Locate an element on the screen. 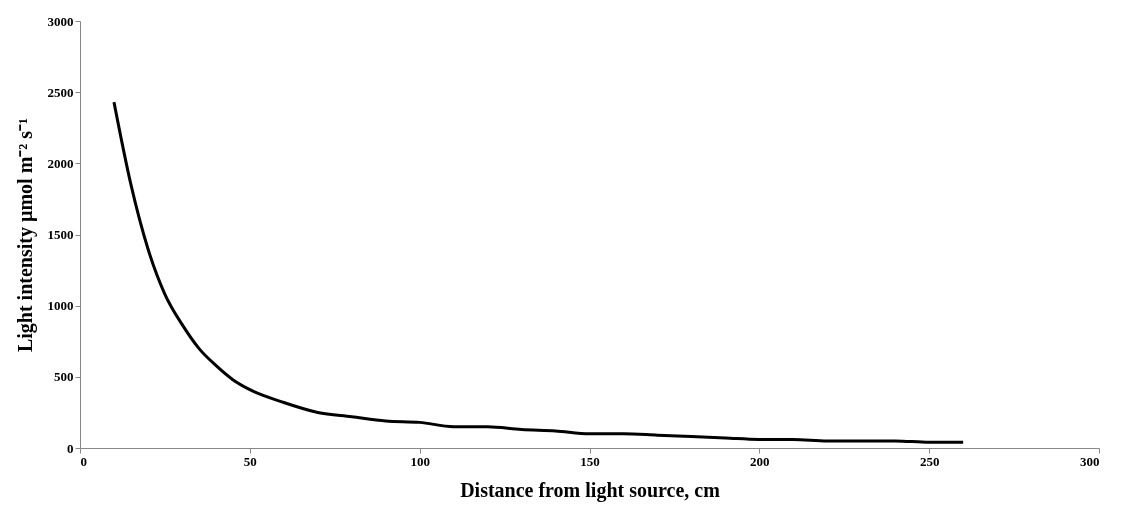  x-tick-label: 200 is located at coordinates (760, 461).